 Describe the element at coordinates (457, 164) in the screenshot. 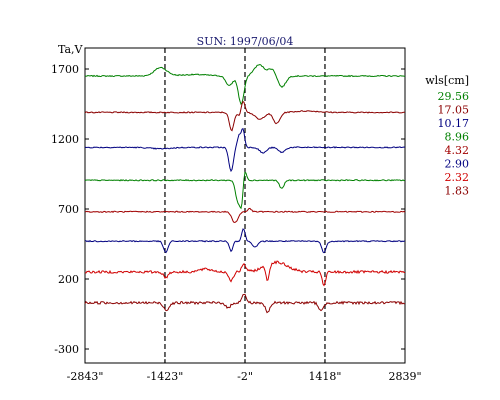

I see `legend-entry: 2.90` at that location.